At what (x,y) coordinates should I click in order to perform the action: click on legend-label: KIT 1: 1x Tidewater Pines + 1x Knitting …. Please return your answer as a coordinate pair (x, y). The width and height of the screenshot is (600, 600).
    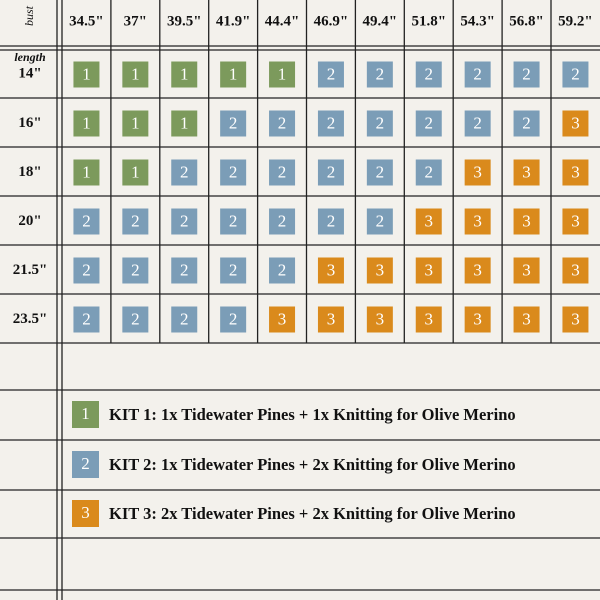
    Looking at the image, I should click on (312, 414).